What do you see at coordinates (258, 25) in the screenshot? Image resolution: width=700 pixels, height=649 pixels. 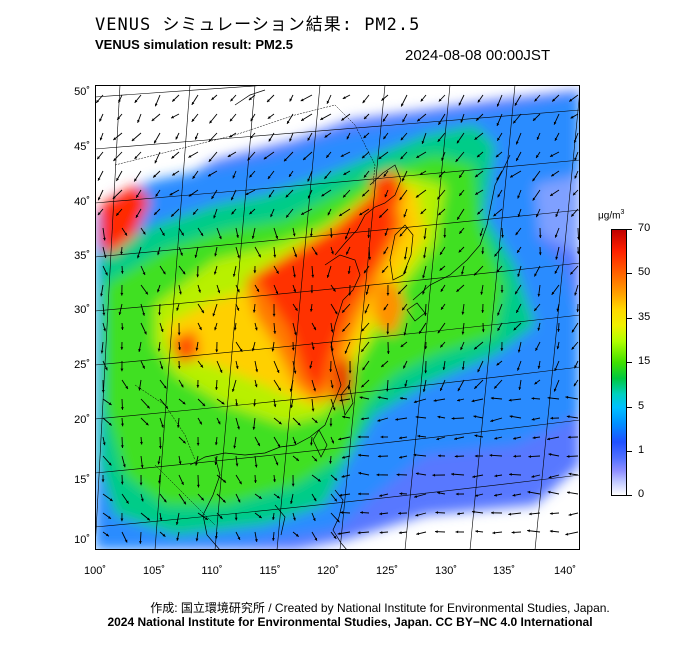 I see `title-japanese: VENUS シミュレーション結果: PM2.5` at bounding box center [258, 25].